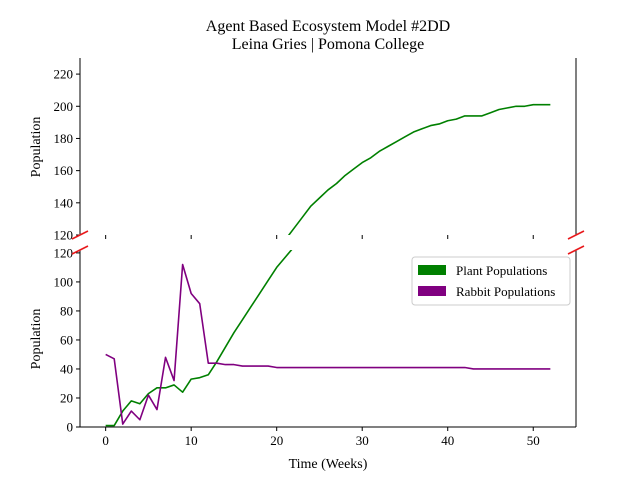 Image resolution: width=640 pixels, height=480 pixels. What do you see at coordinates (64, 138) in the screenshot?
I see `top-y-tick-label: 180` at bounding box center [64, 138].